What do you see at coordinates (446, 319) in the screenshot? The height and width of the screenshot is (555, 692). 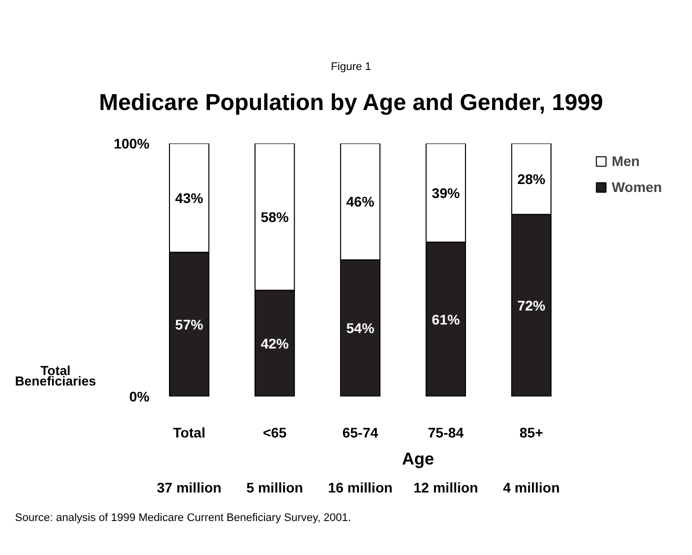 I see `data-label: 61%` at bounding box center [446, 319].